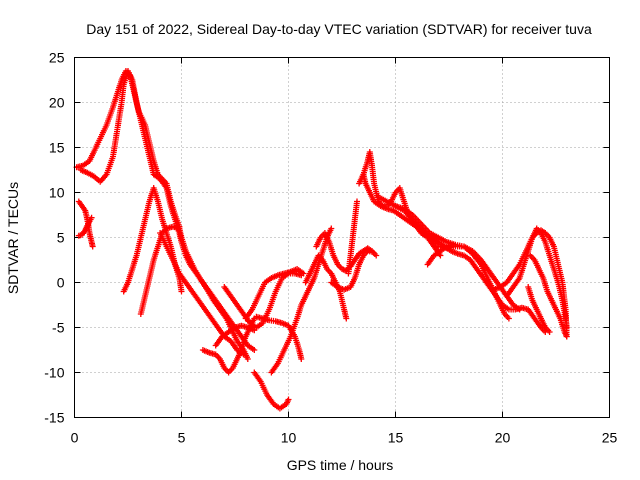 This screenshot has width=640, height=480. Describe the element at coordinates (61, 238) in the screenshot. I see `y-tick-label: 5` at that location.